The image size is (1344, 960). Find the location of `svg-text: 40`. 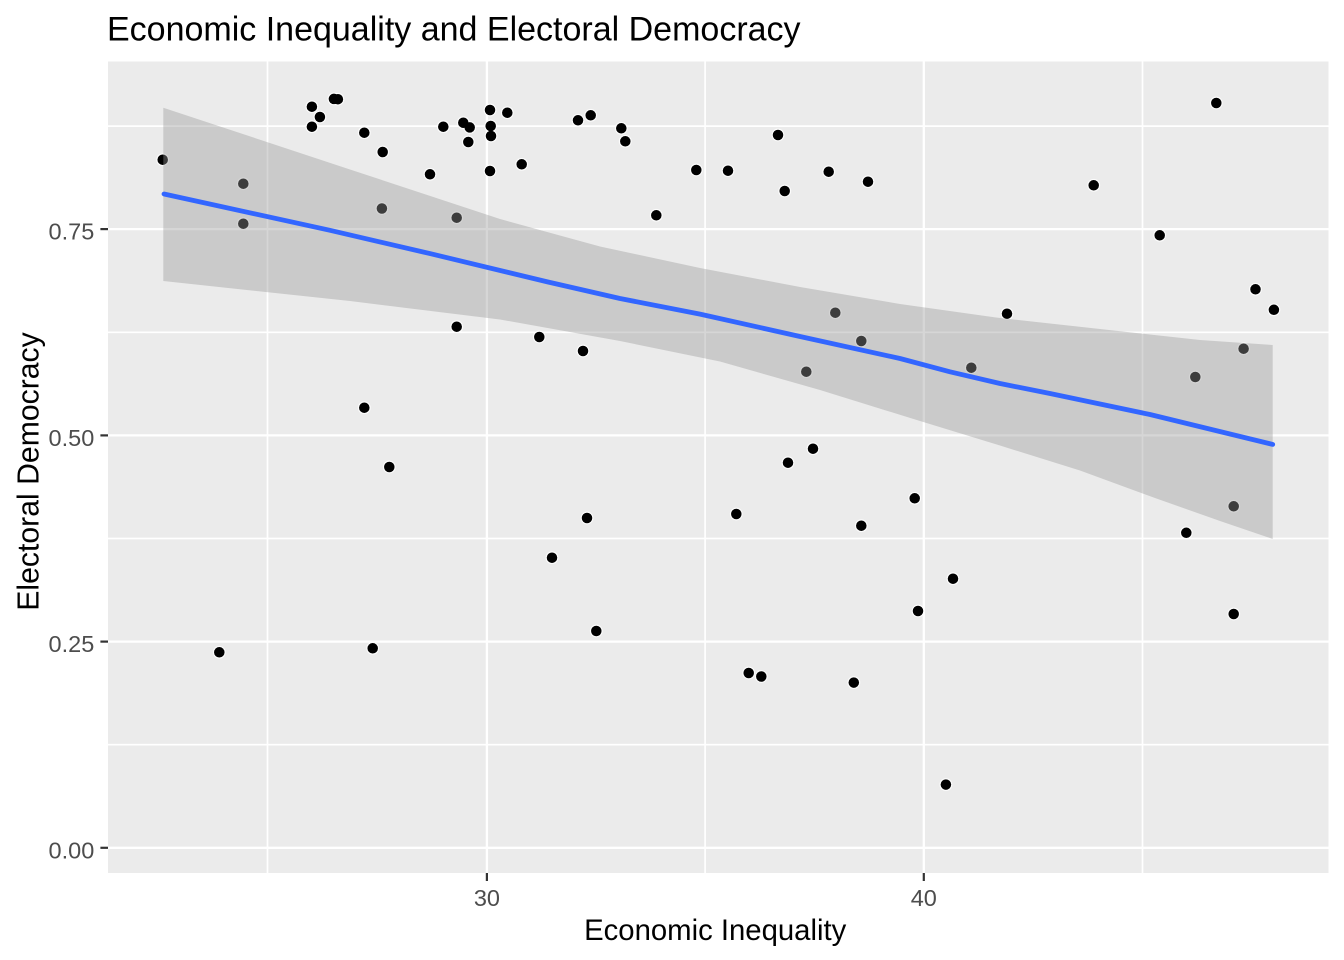

svg-text: 40 is located at coordinates (924, 898).